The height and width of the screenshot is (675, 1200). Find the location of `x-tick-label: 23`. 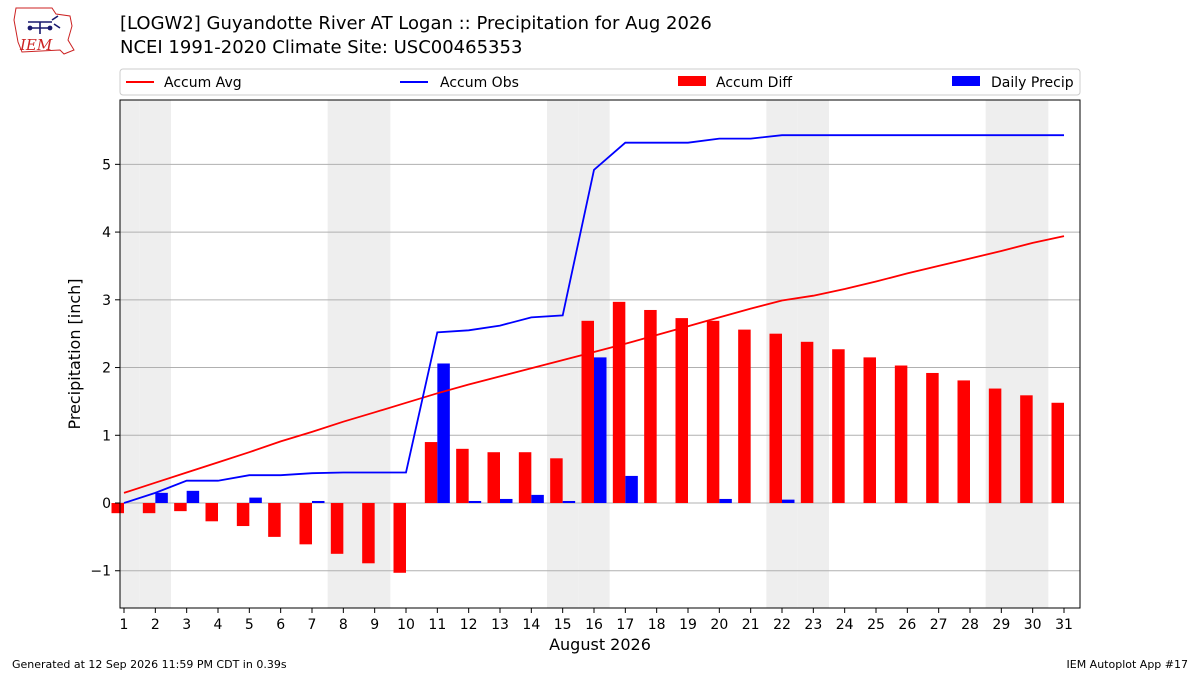

x-tick-label: 23 is located at coordinates (813, 625).